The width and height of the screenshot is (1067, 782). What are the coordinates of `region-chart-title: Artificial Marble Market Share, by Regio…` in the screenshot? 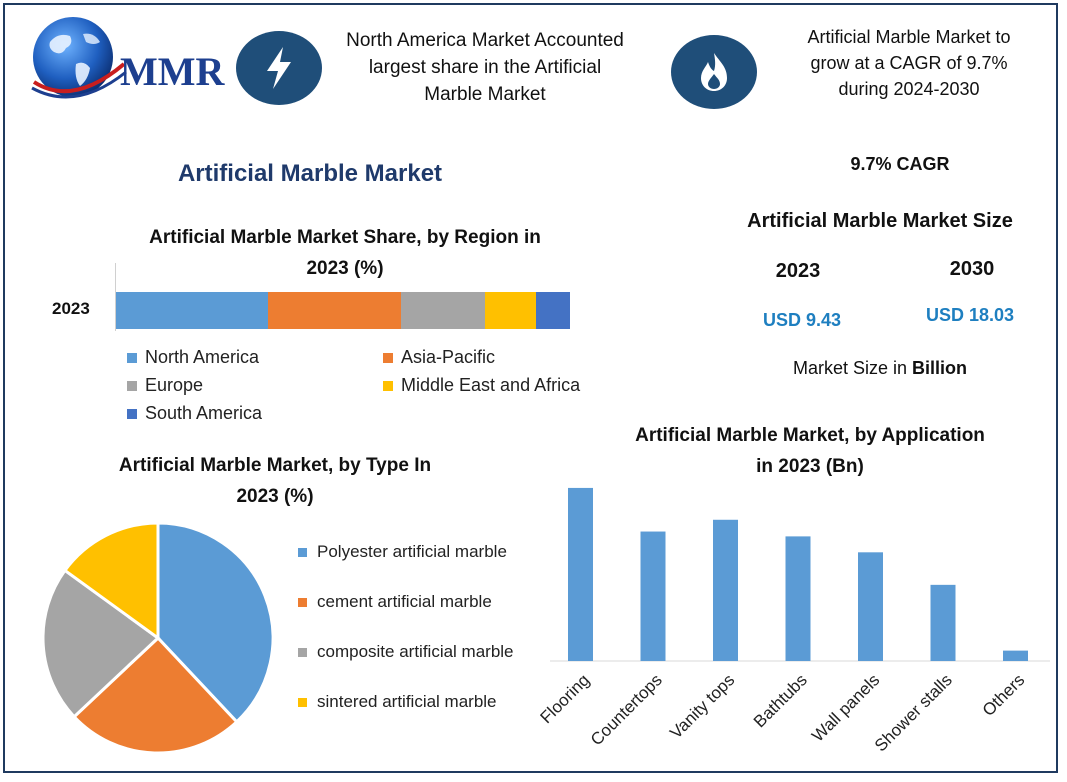 It's located at (345, 253).